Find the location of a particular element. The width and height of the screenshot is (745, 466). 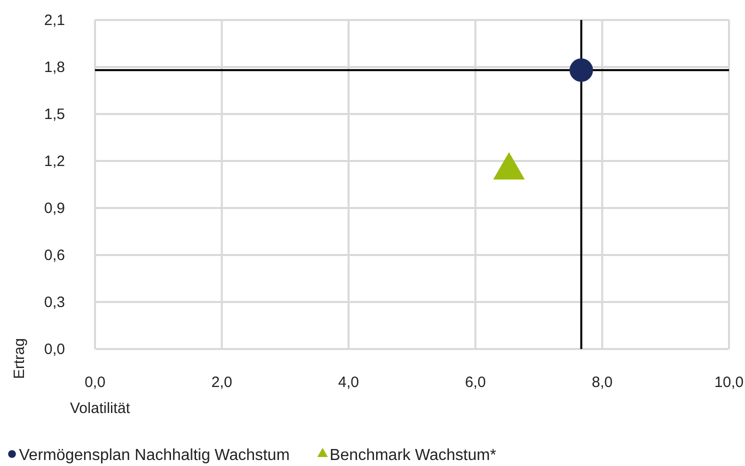

y-tick-label: 1,8 is located at coordinates (54, 67).